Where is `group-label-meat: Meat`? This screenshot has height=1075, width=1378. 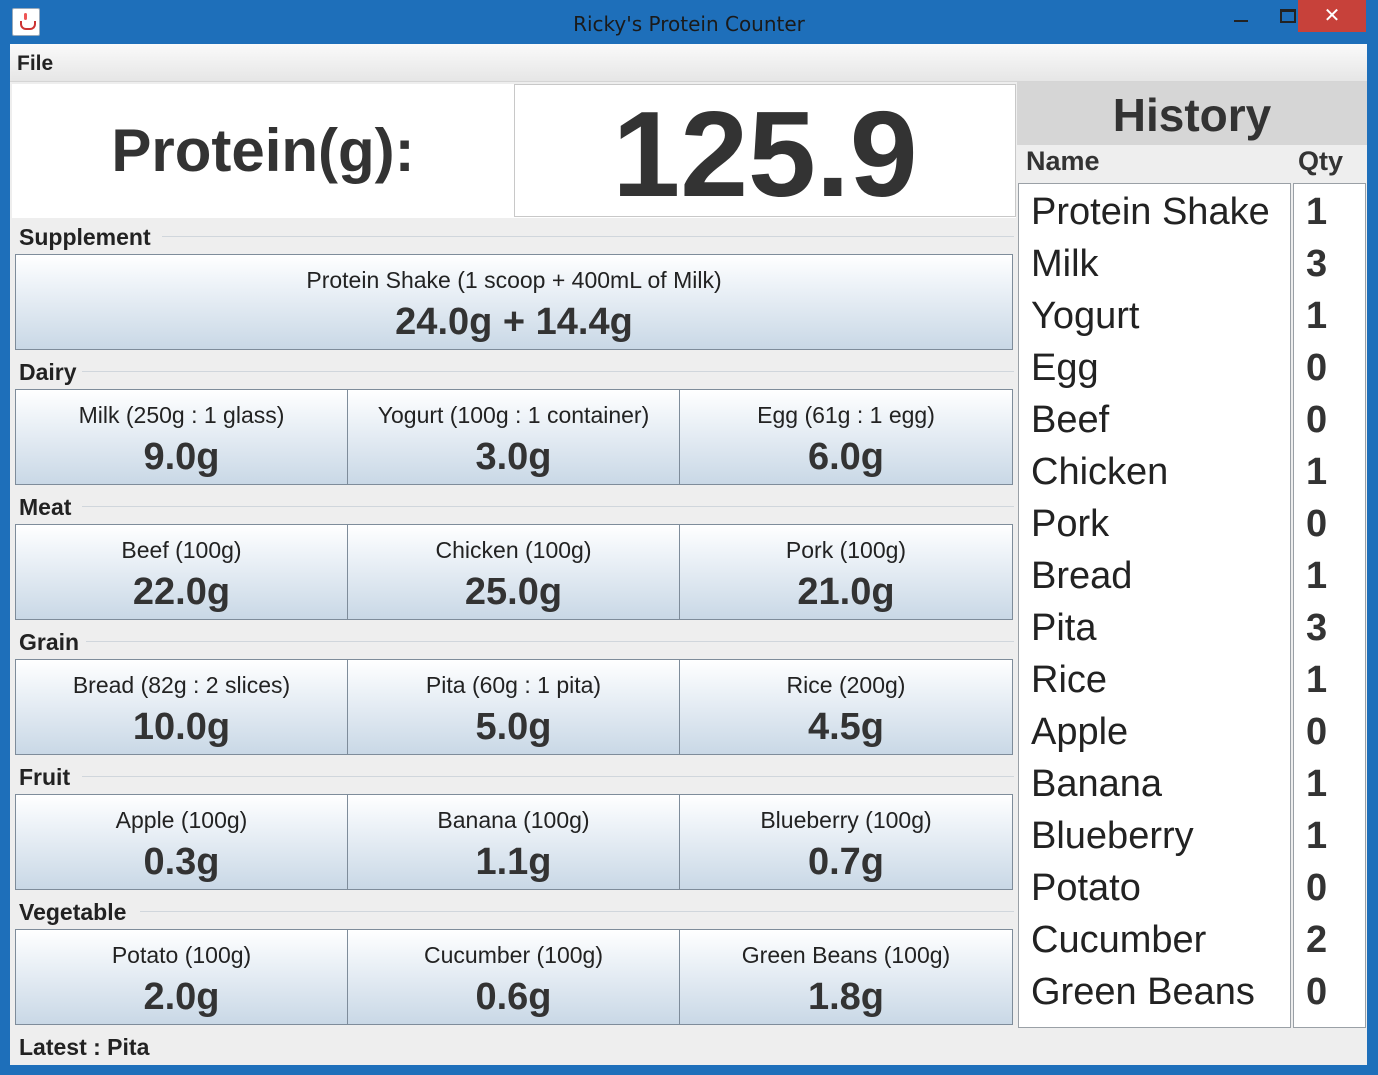
group-label-meat: Meat is located at coordinates (45, 507).